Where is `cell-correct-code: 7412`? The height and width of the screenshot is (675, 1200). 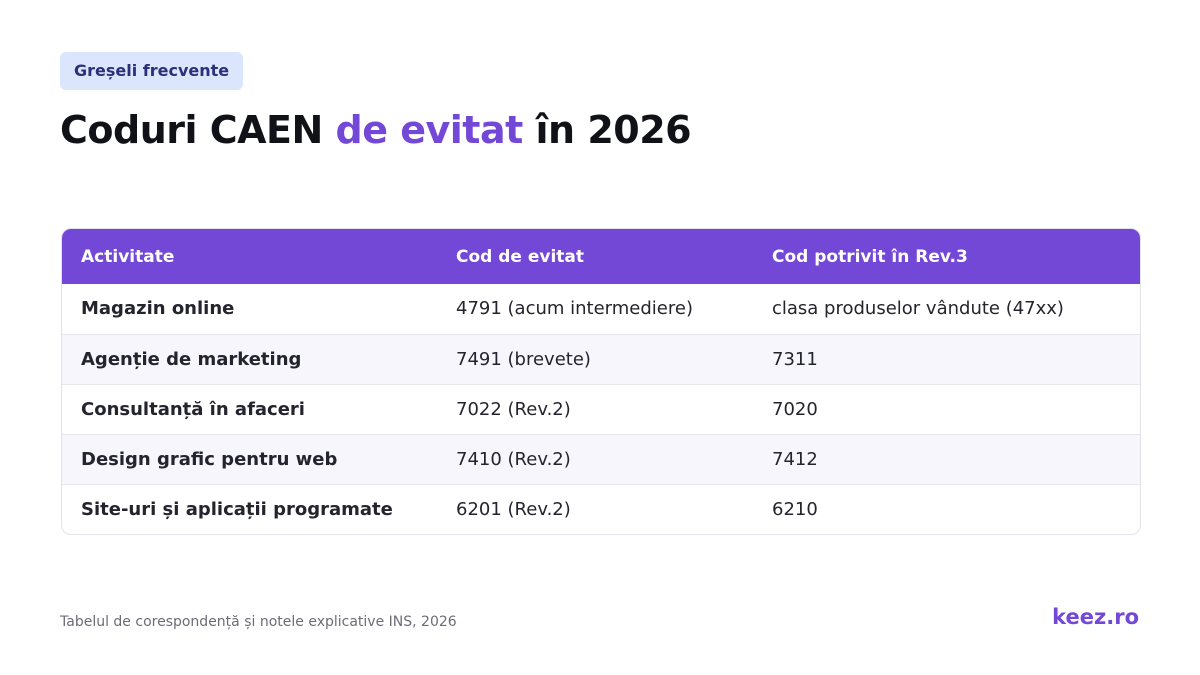 cell-correct-code: 7412 is located at coordinates (946, 458).